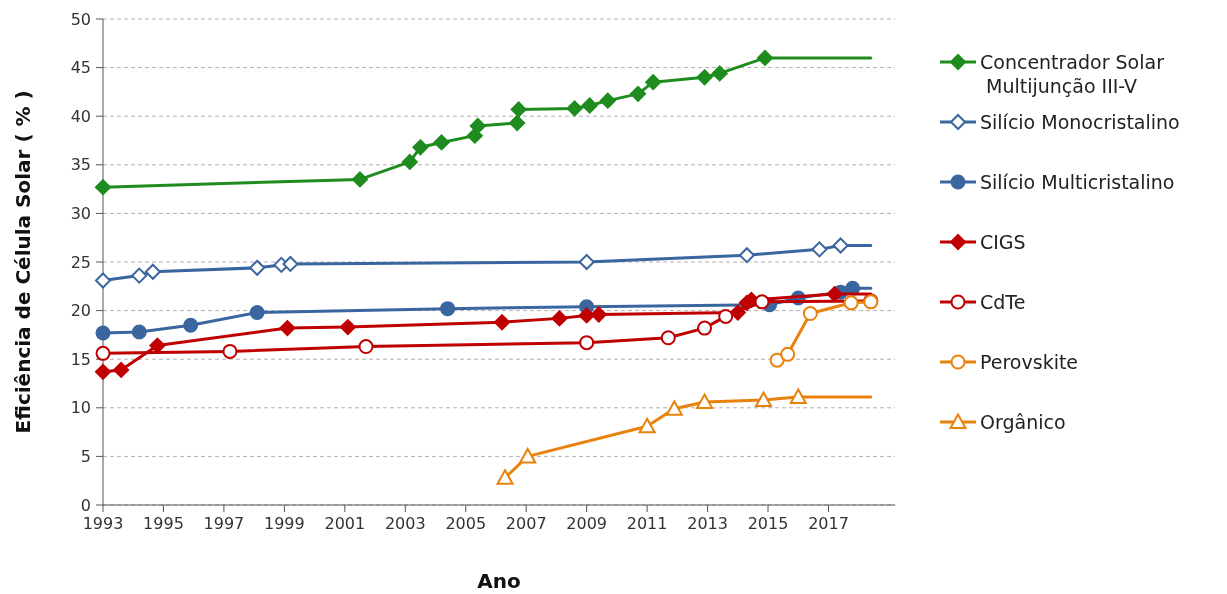 This screenshot has height=594, width=1227. What do you see at coordinates (345, 523) in the screenshot?
I see `x-tick-label: 2001` at bounding box center [345, 523].